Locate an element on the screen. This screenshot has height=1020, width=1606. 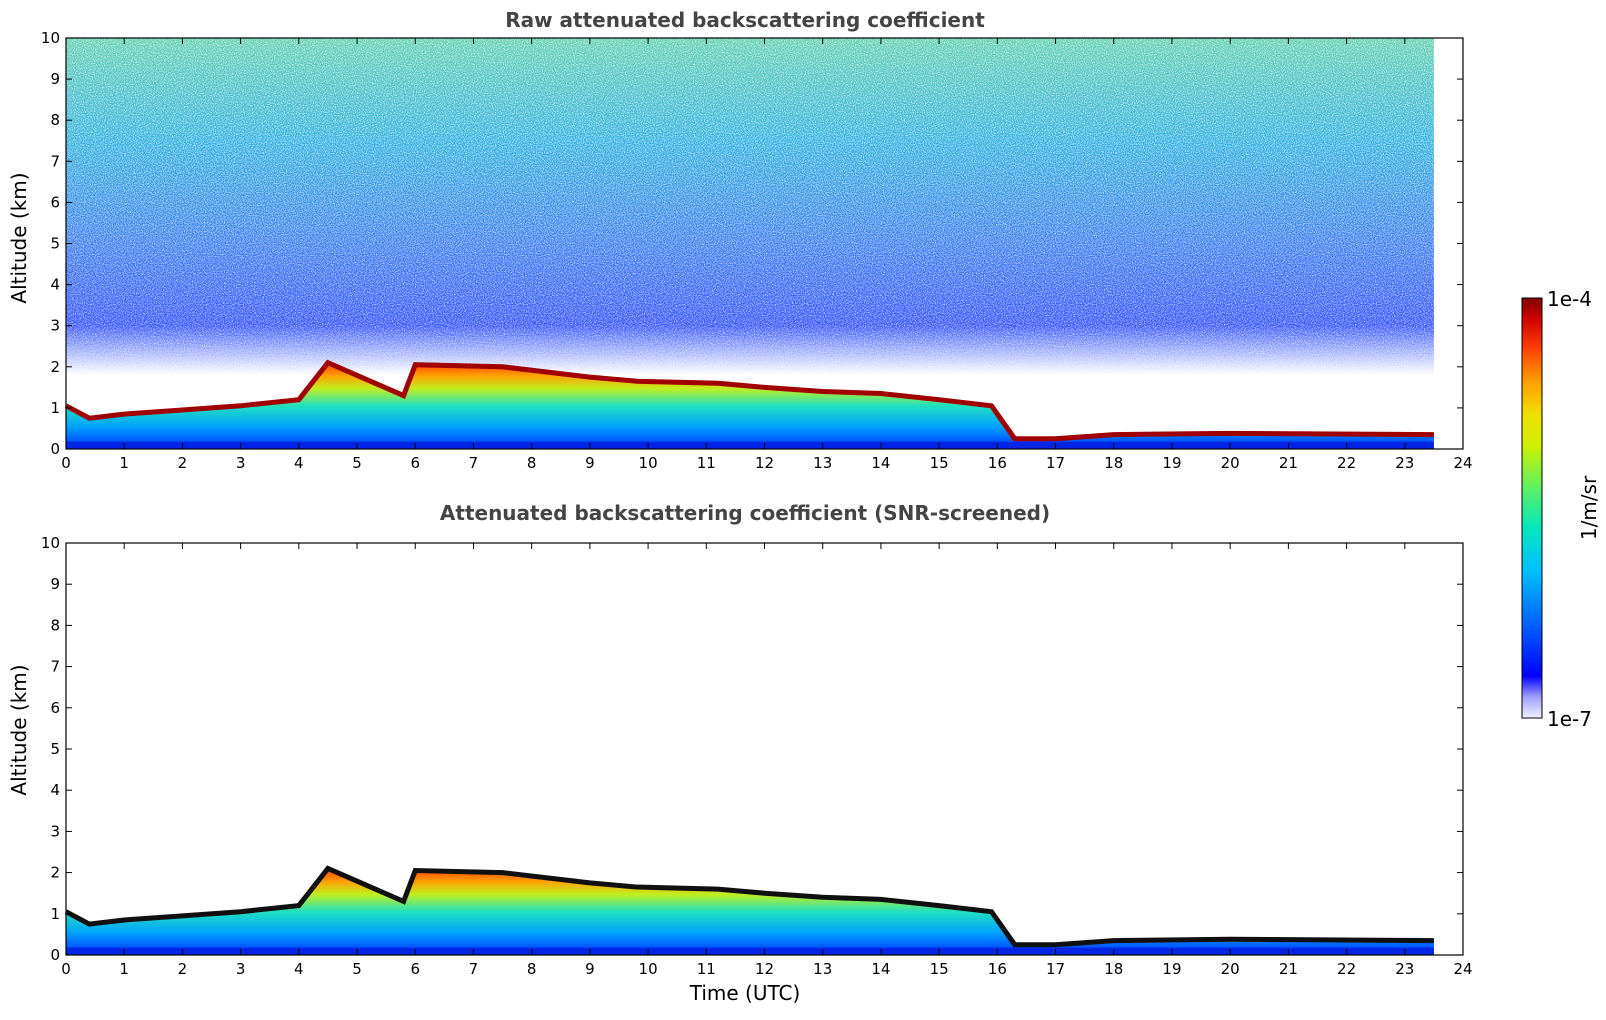
colorbar-min-label: 1e-7 is located at coordinates (1569, 719).